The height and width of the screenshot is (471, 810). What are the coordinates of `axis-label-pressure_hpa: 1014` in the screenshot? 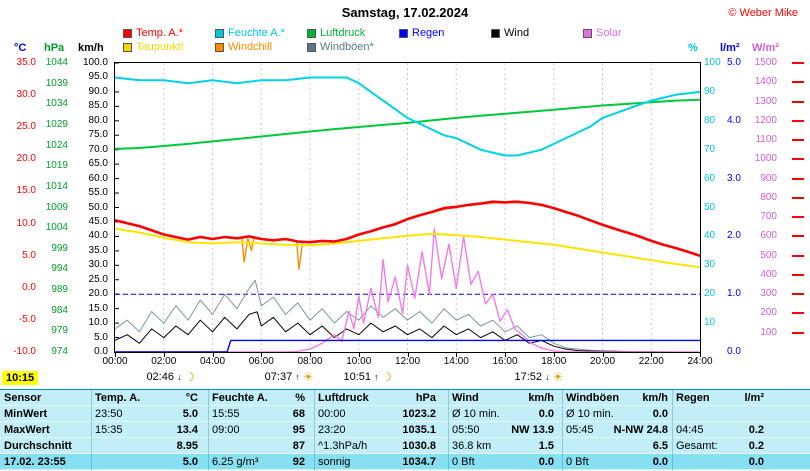 It's located at (56, 186).